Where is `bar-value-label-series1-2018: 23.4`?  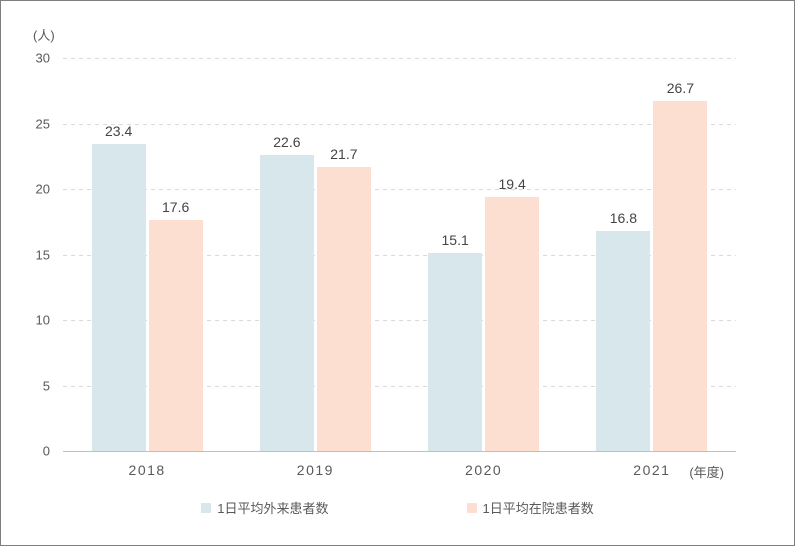
bar-value-label-series1-2018: 23.4 is located at coordinates (119, 131).